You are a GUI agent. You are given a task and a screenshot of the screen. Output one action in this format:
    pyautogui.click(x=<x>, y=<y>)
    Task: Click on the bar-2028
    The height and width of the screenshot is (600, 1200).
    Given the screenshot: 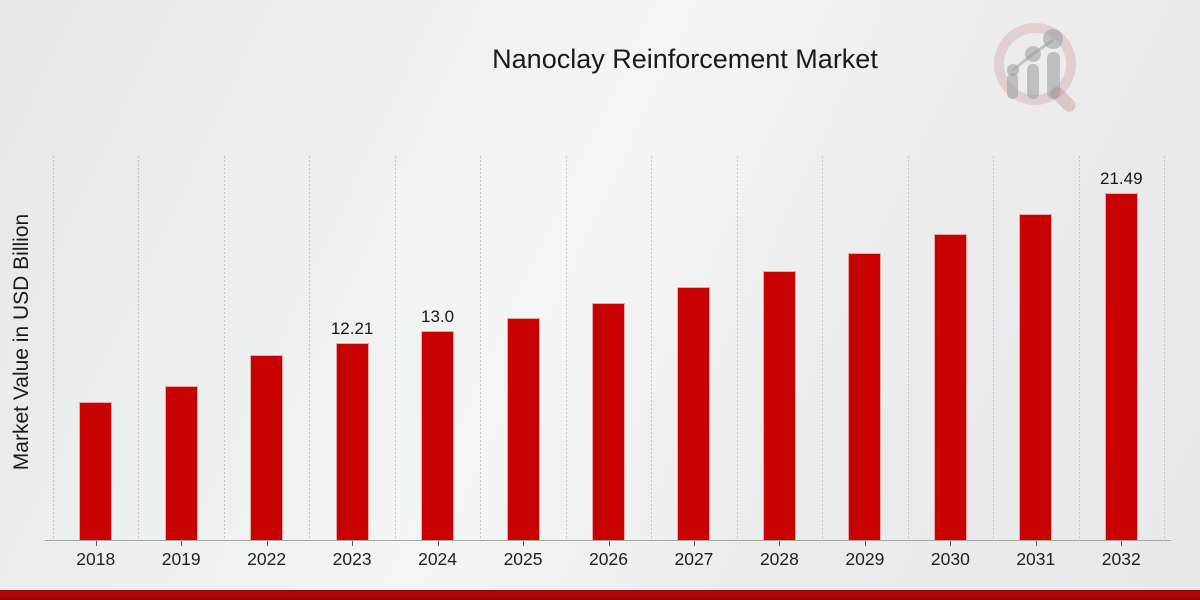 What is the action you would take?
    pyautogui.click(x=779, y=406)
    